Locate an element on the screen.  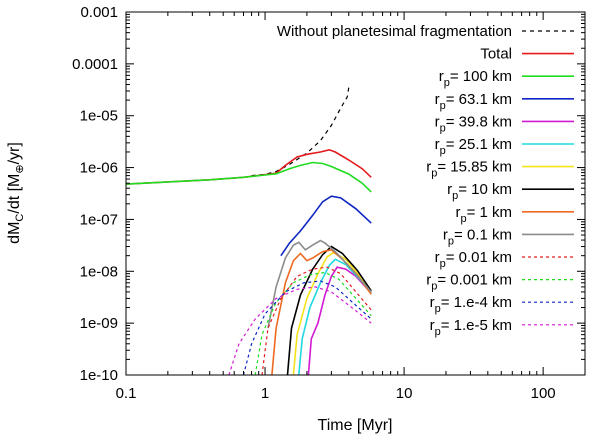
legend-label: rp= 0.001 km is located at coordinates (469, 282).